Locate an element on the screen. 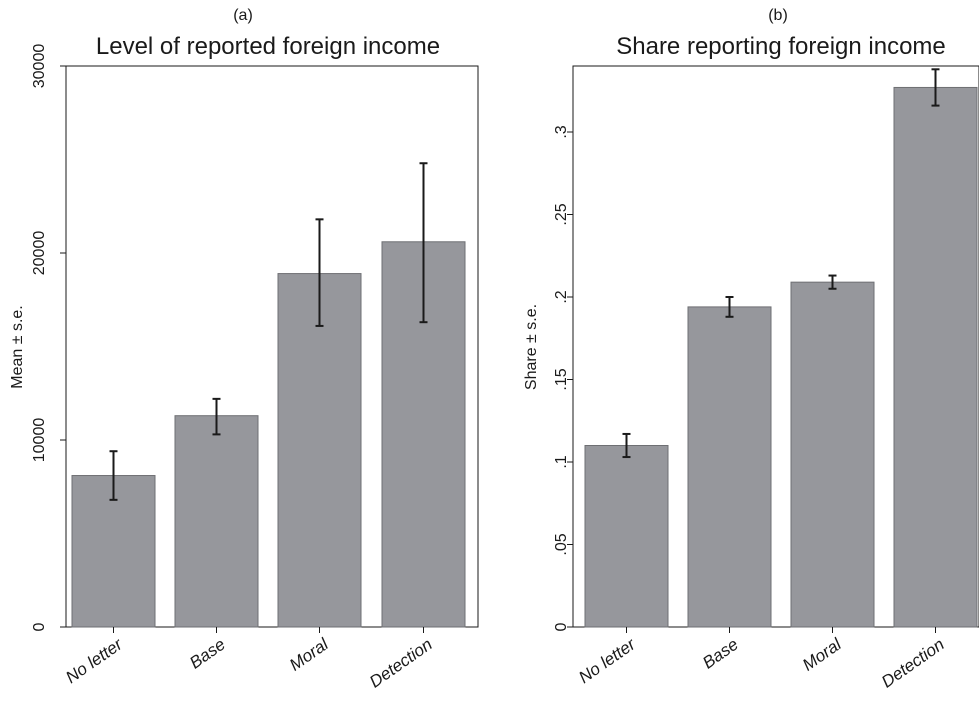  y-tick-label: .25 is located at coordinates (561, 214).